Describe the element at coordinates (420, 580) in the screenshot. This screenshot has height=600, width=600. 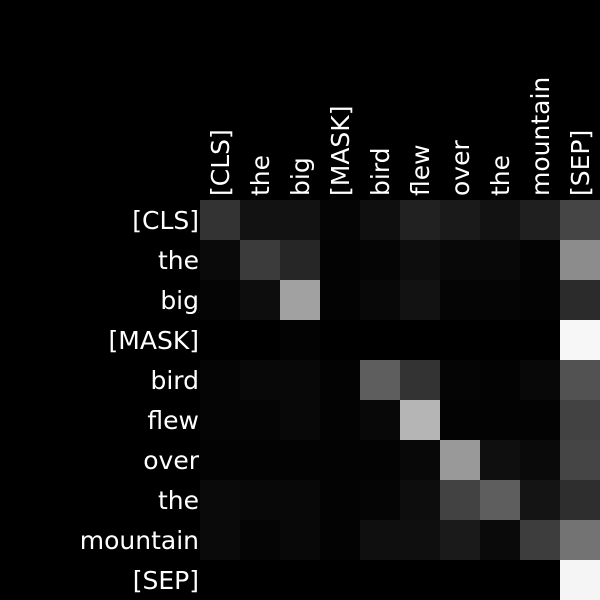
I see `heatmap-cell-r9-c5` at that location.